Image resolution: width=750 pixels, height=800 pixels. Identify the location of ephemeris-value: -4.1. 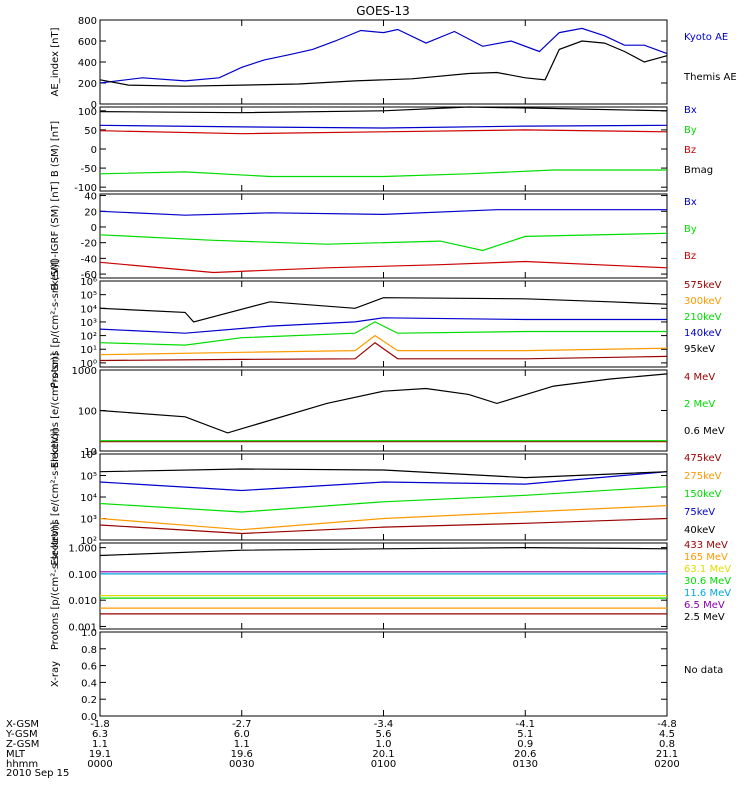
(525, 724).